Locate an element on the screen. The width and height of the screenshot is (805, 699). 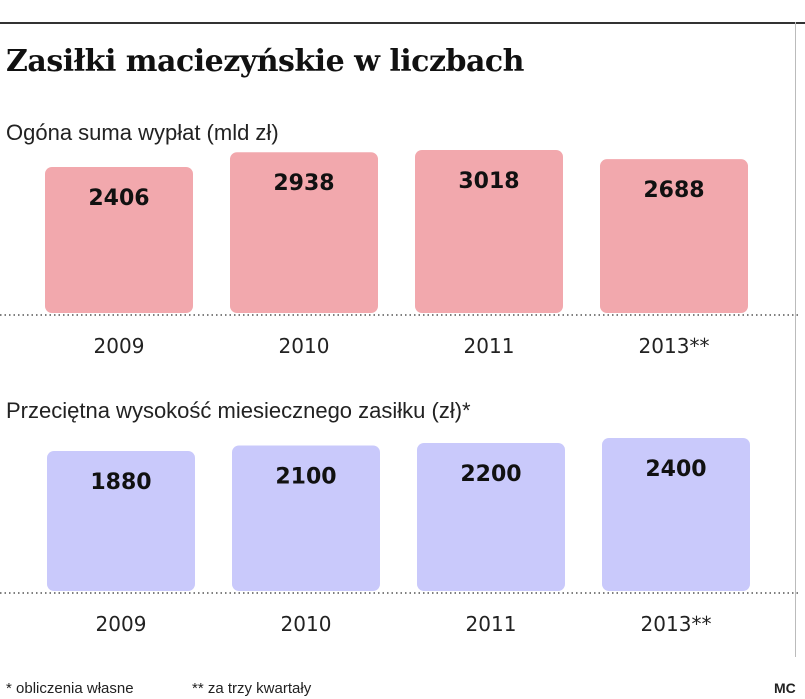
author-credit: MC is located at coordinates (785, 688).